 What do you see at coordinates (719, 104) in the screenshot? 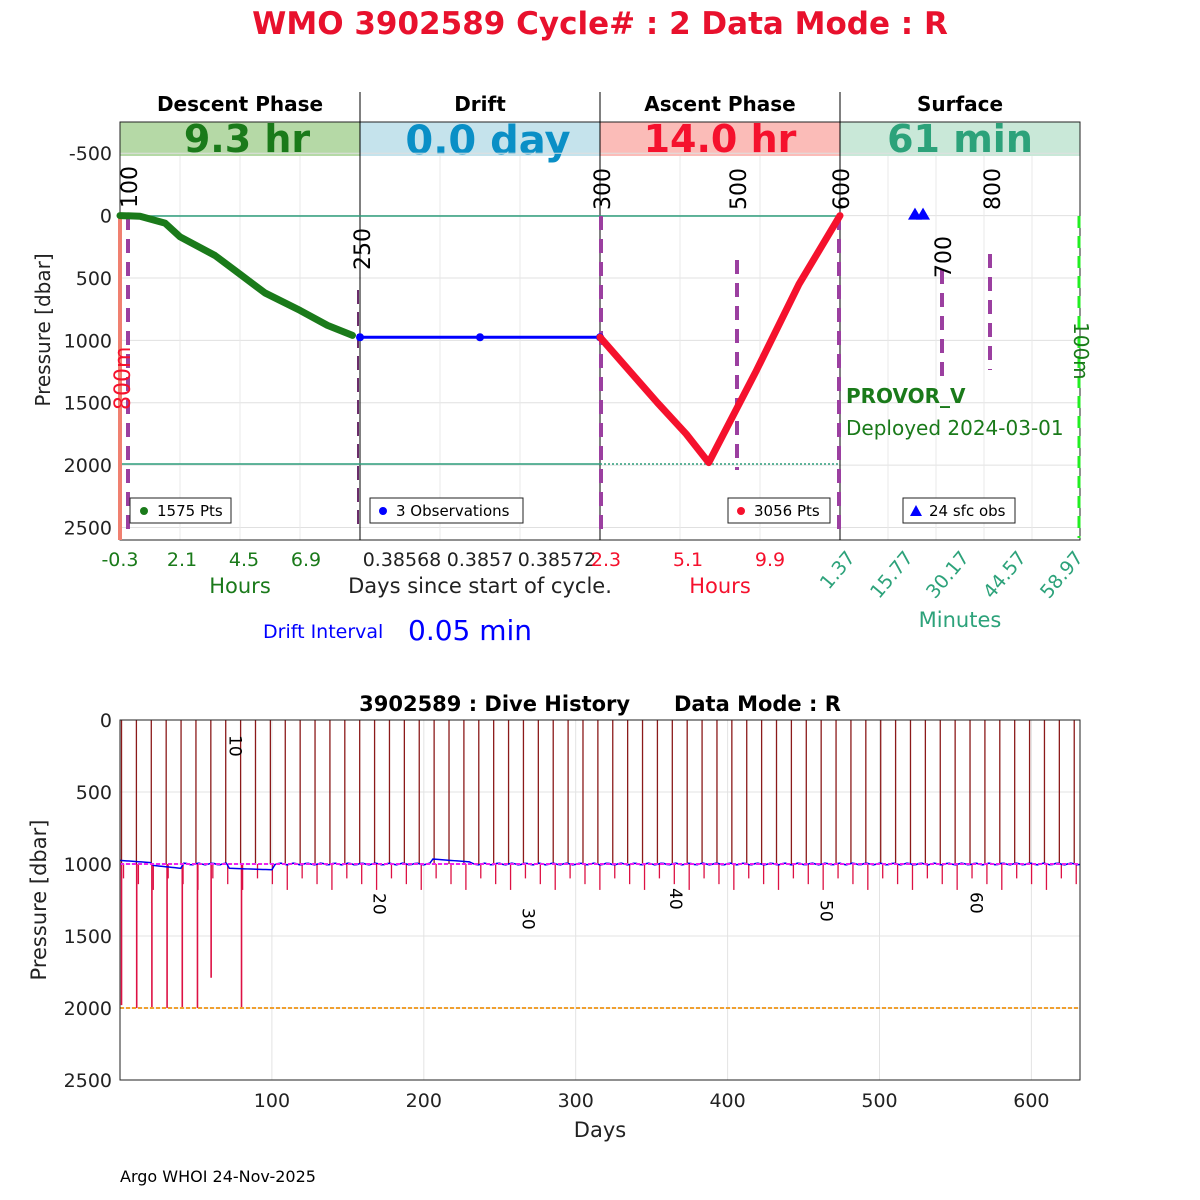
I see `ascent-phase-heading: Ascent Phase` at bounding box center [719, 104].